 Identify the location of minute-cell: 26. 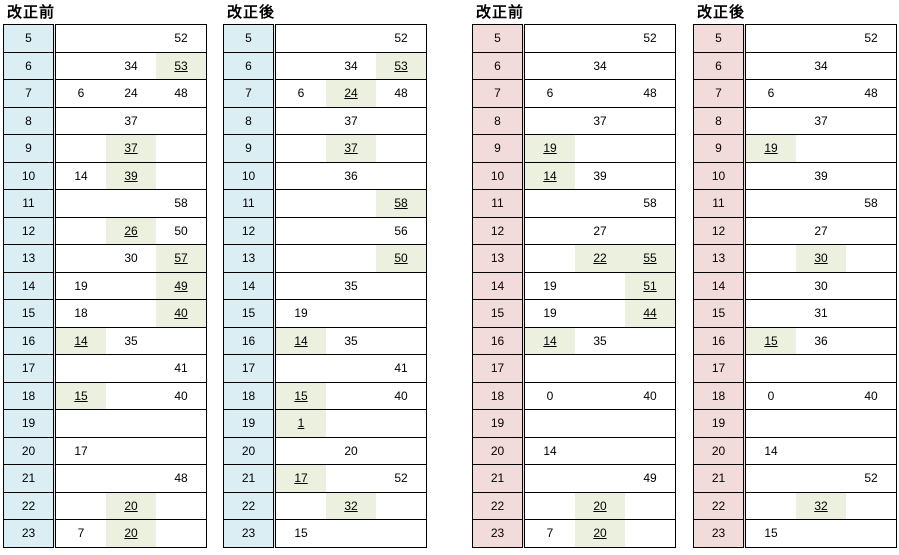
(131, 230).